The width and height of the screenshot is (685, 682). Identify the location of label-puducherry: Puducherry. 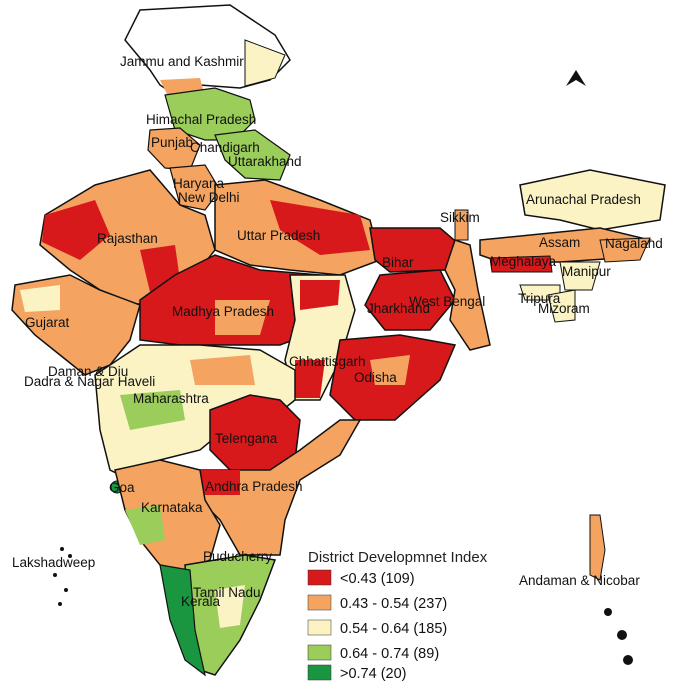
(237, 556).